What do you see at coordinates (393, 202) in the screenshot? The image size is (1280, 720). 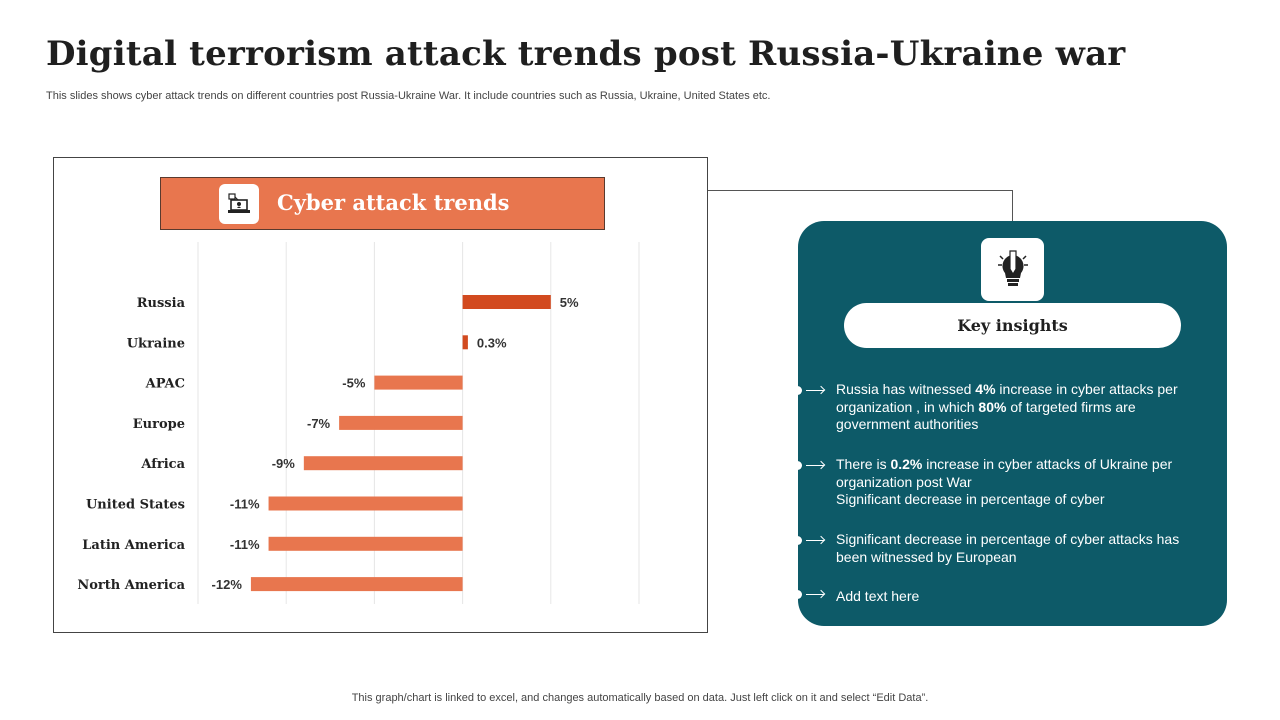 I see `chart-header-title: Cyber attack trends` at bounding box center [393, 202].